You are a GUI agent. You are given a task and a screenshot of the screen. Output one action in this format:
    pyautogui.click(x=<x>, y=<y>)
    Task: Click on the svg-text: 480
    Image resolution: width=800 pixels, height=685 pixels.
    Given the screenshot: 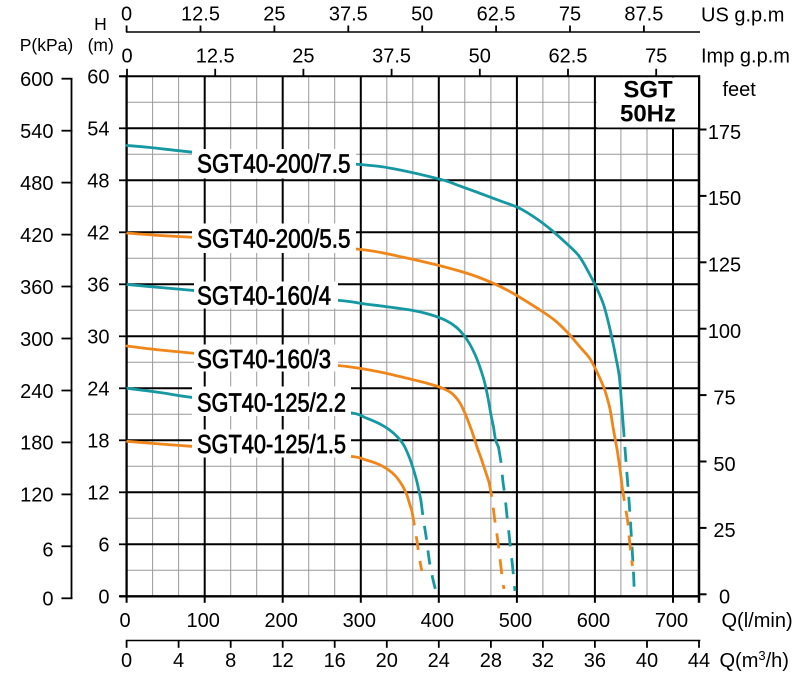 What is the action you would take?
    pyautogui.click(x=36, y=184)
    